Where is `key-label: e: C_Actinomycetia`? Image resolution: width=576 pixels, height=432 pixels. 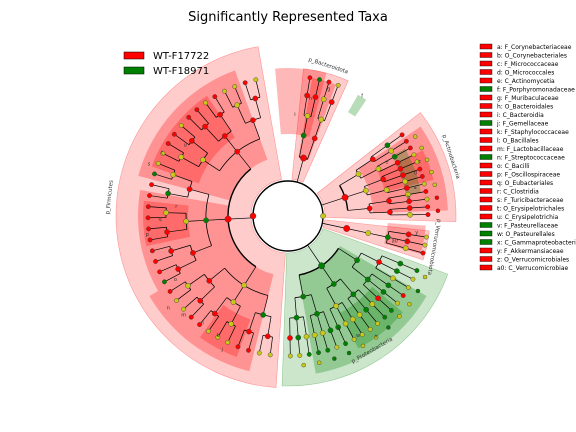
key-label: e: C_Actinomycetia is located at coordinates (526, 81).